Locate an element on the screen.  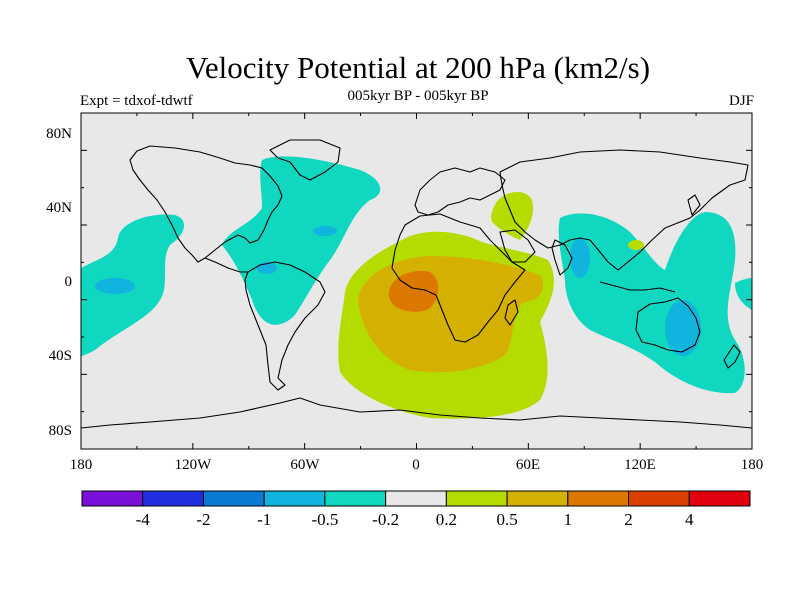
contour-neg2-australia is located at coordinates (683, 328).